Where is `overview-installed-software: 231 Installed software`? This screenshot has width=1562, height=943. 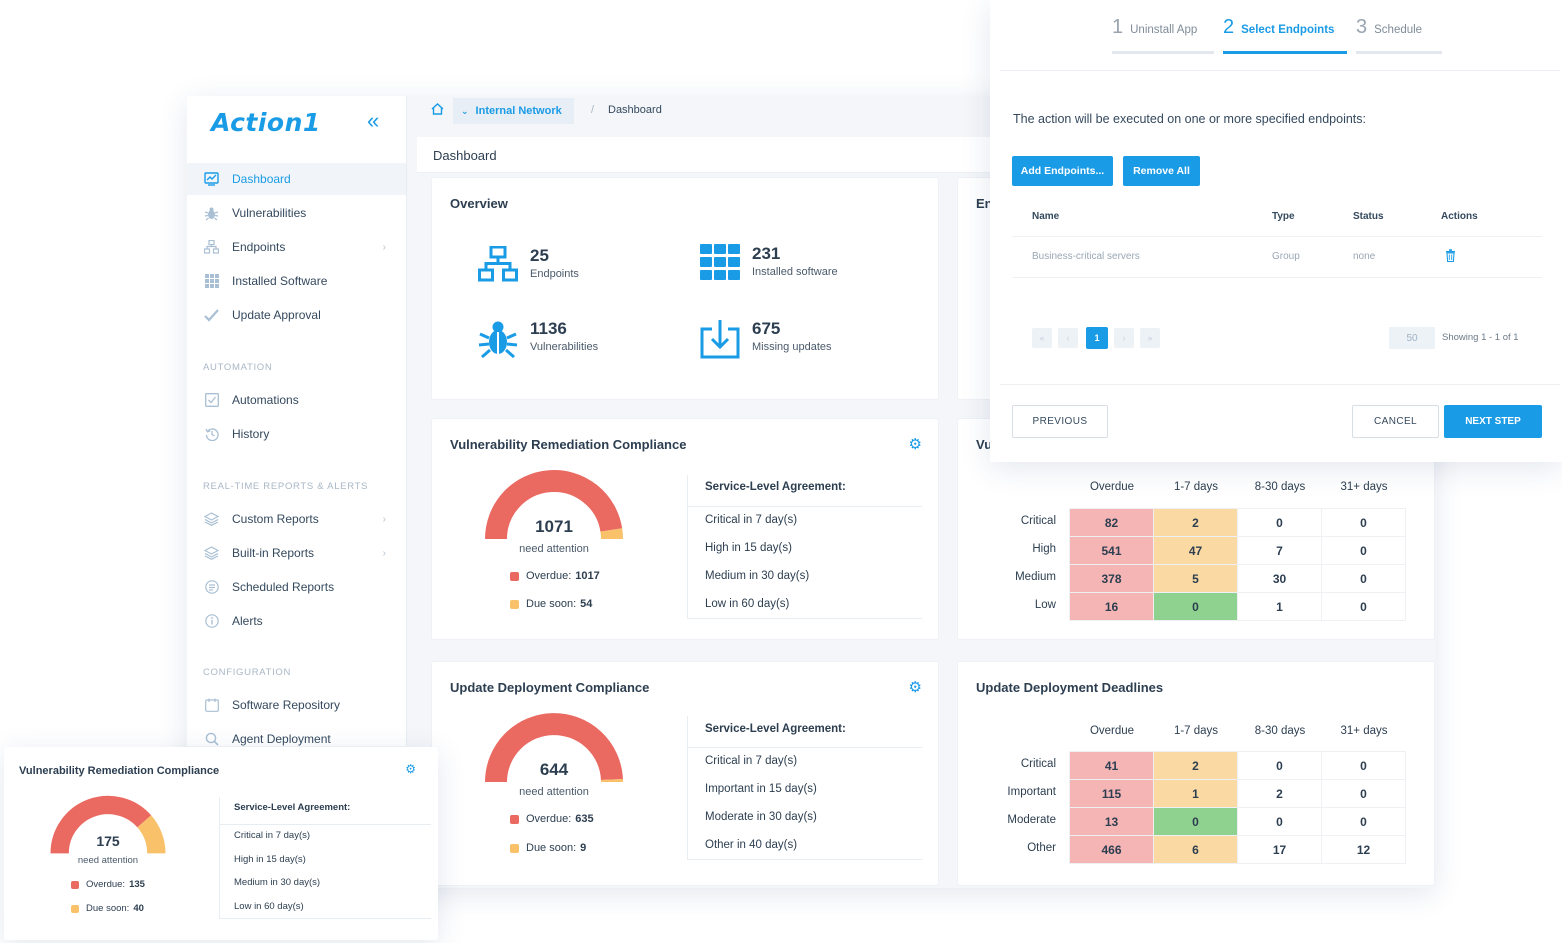 overview-installed-software: 231 Installed software is located at coordinates (769, 264).